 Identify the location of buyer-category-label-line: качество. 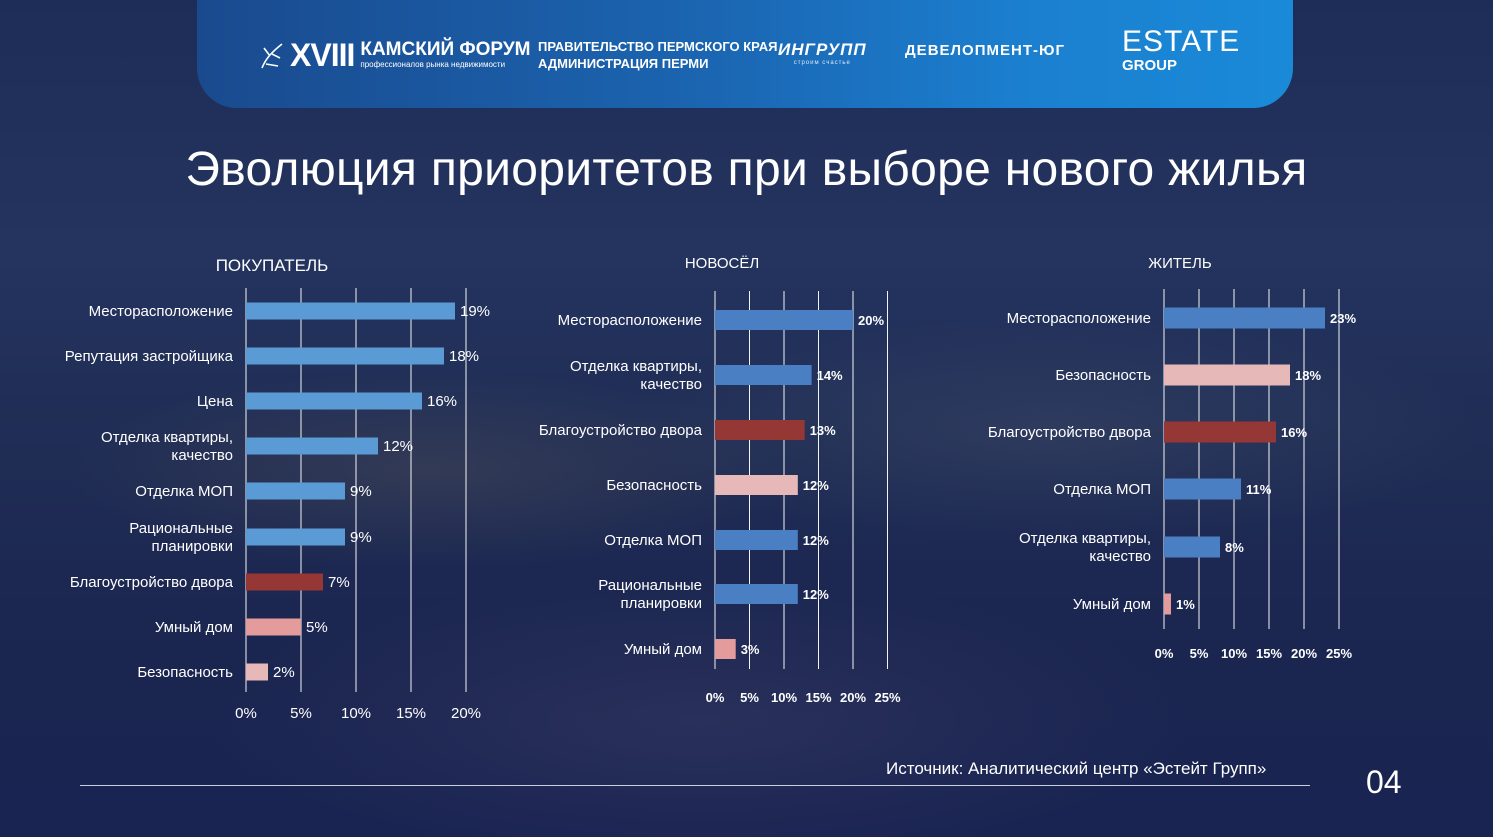
(202, 455).